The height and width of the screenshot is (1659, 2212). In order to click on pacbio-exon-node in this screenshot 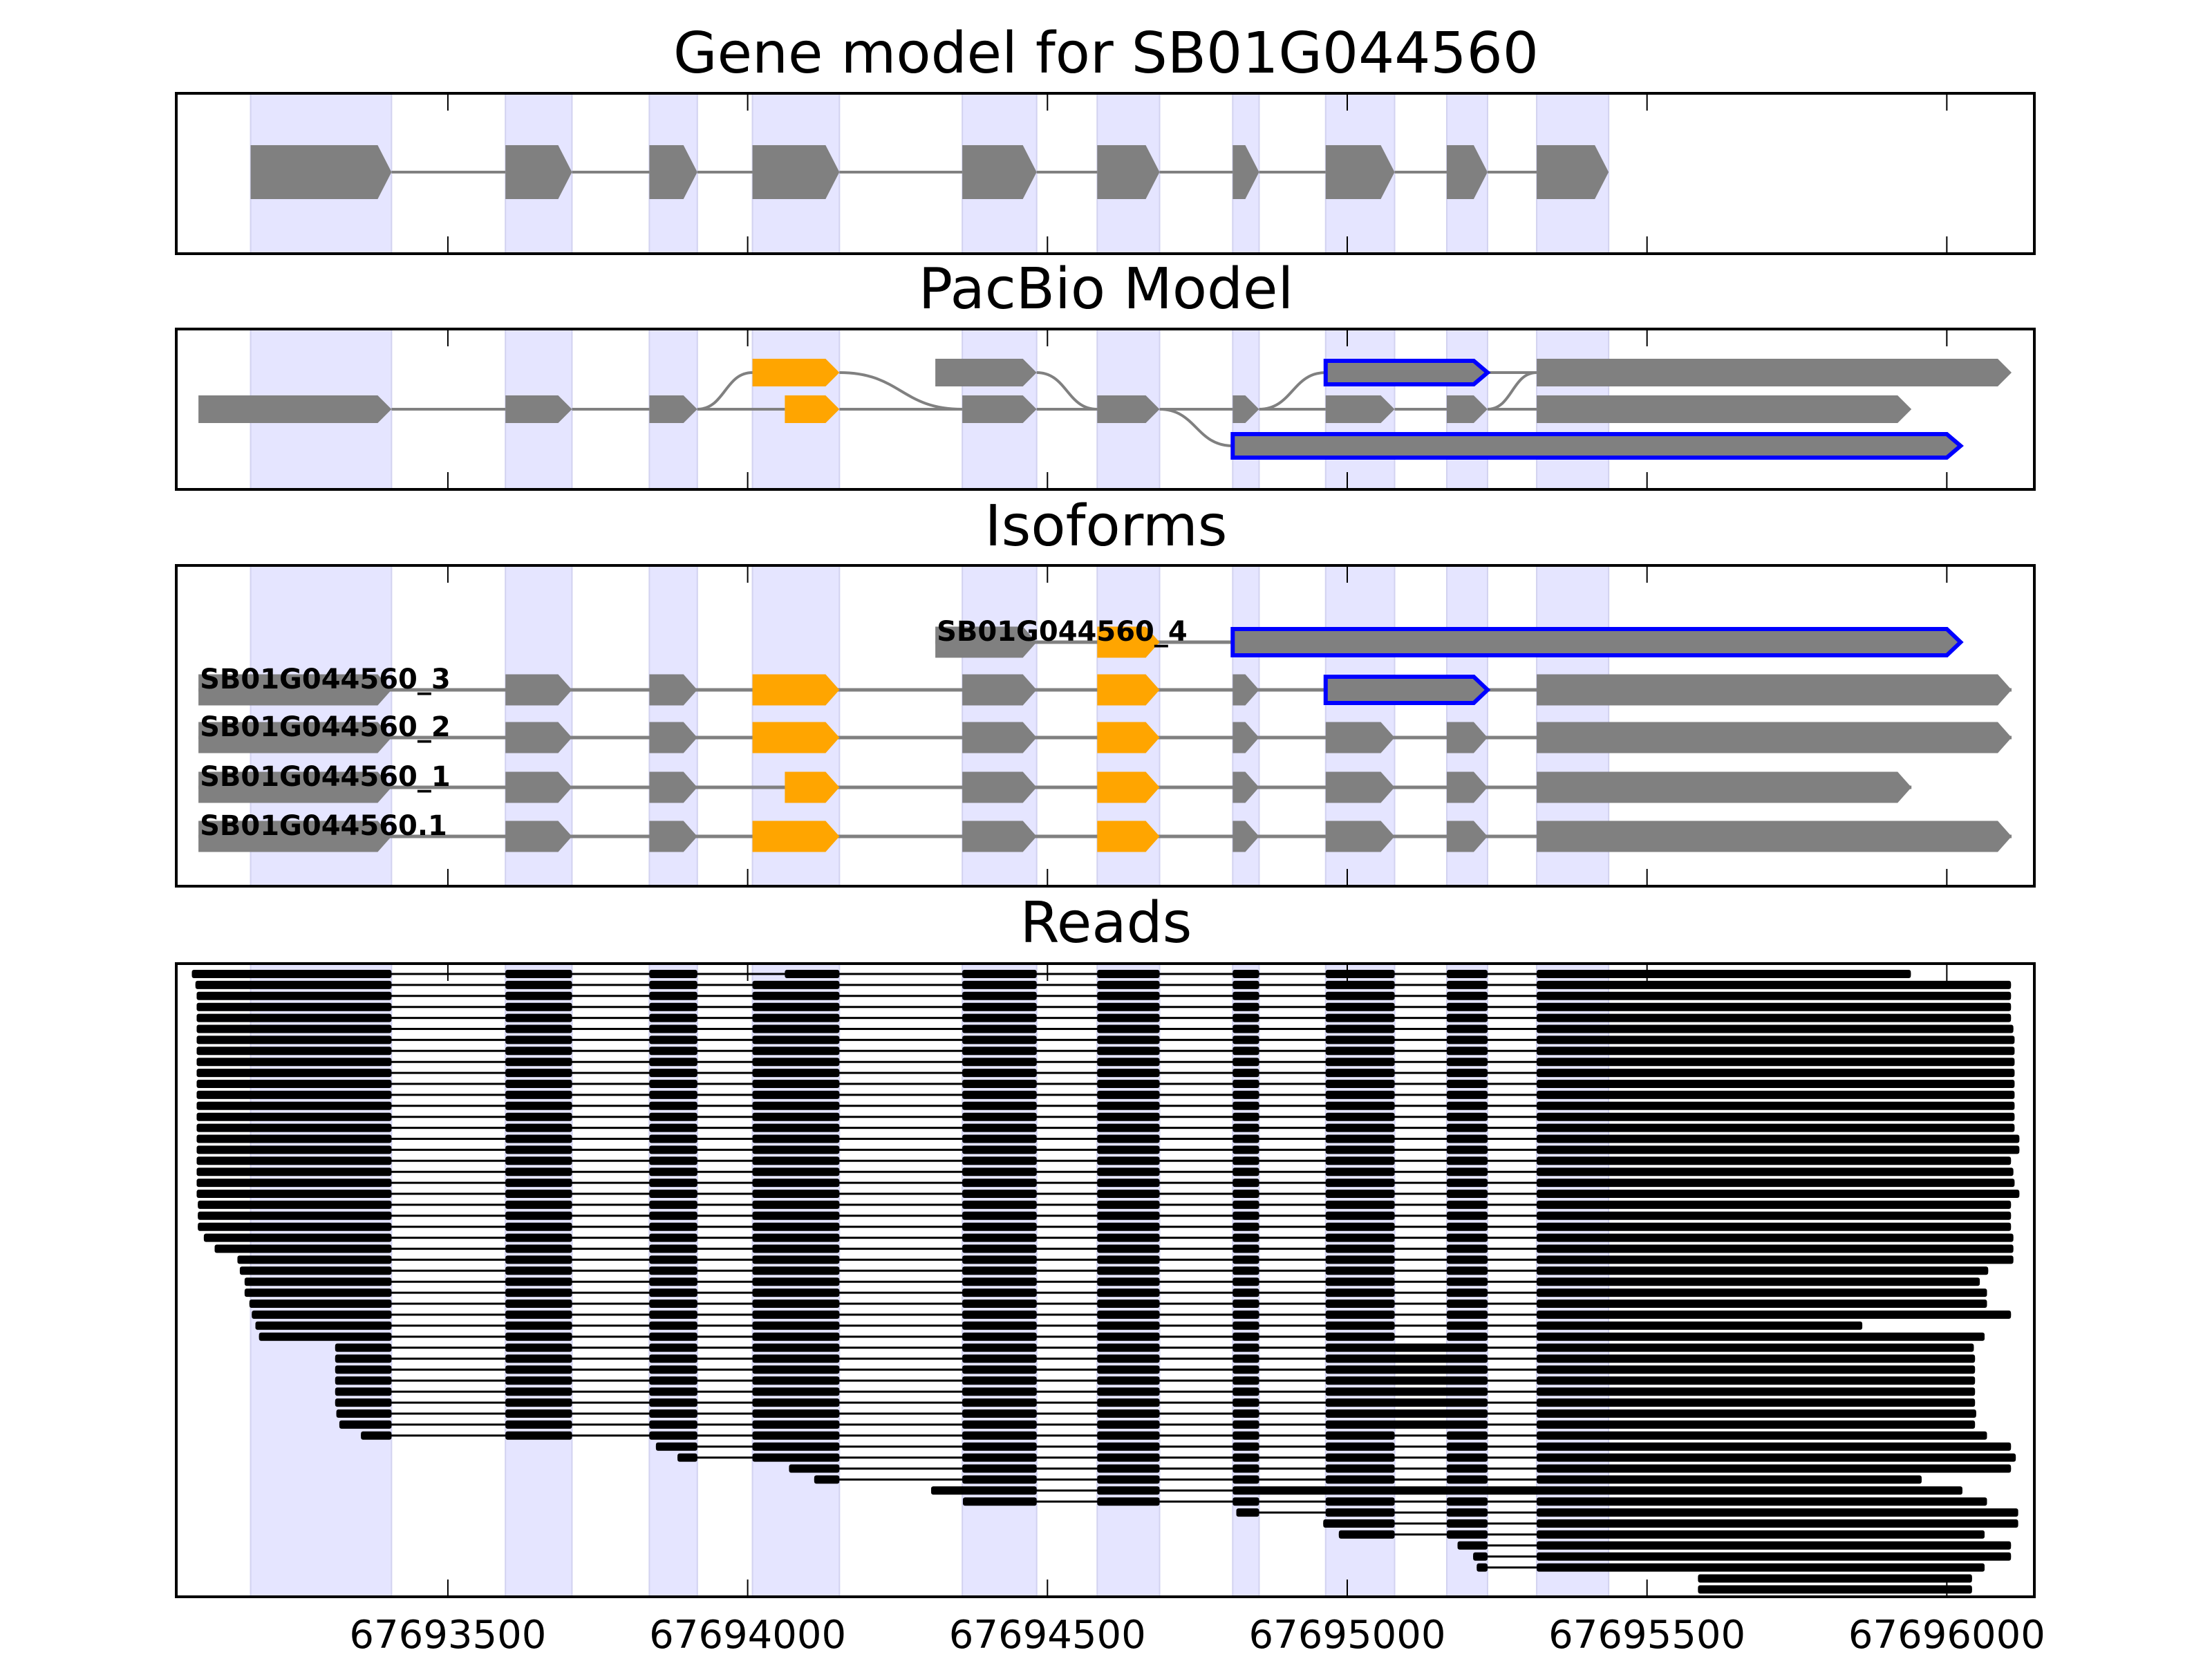, I will do `click(812, 409)`.